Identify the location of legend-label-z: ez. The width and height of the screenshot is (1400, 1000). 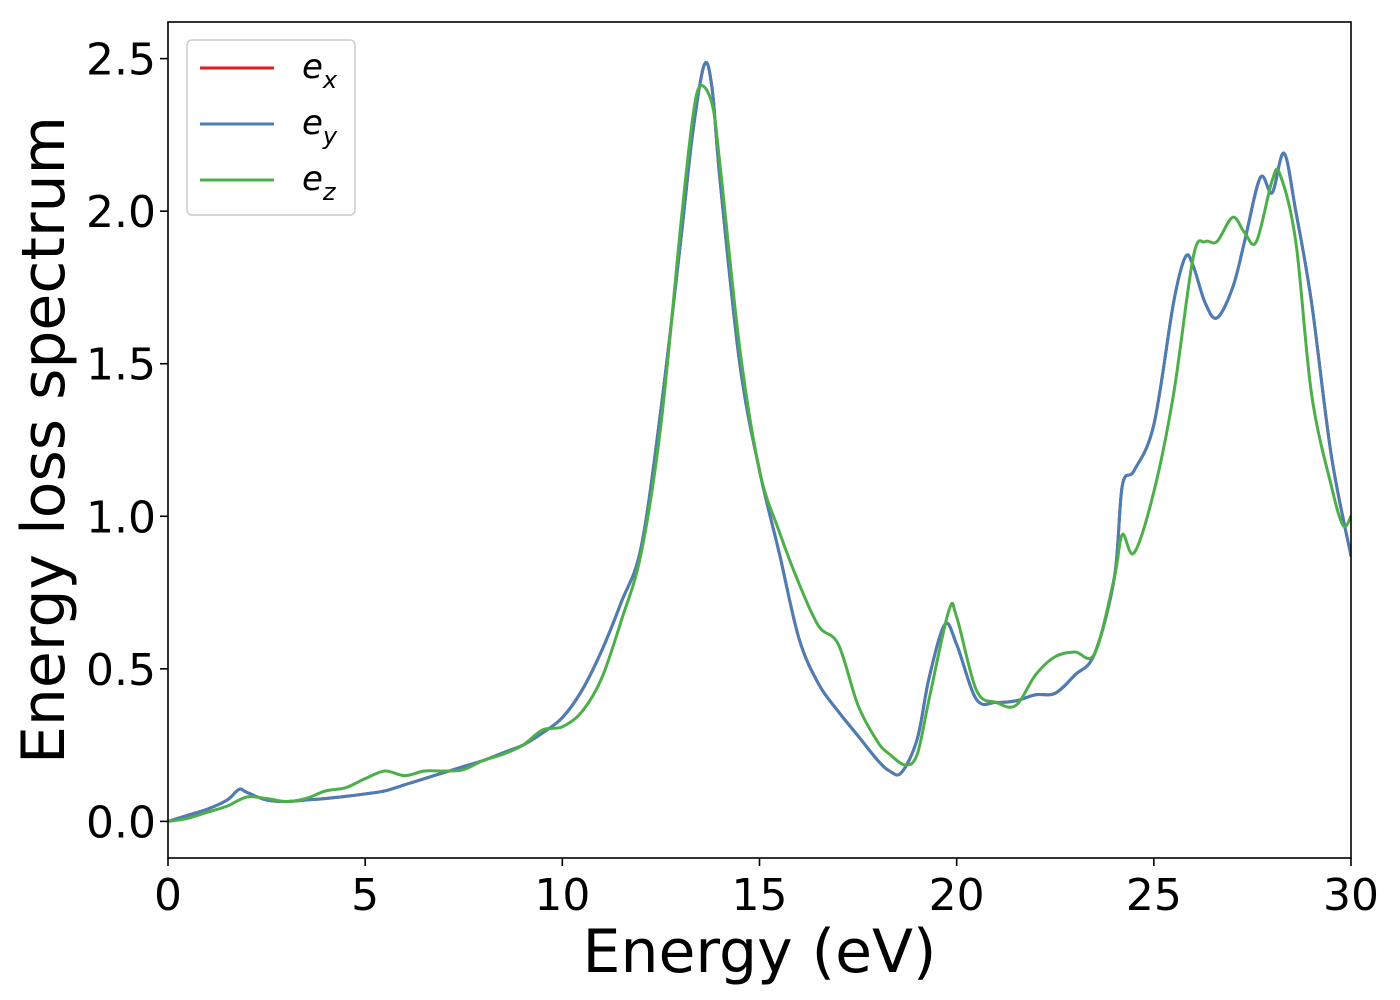
(319, 182).